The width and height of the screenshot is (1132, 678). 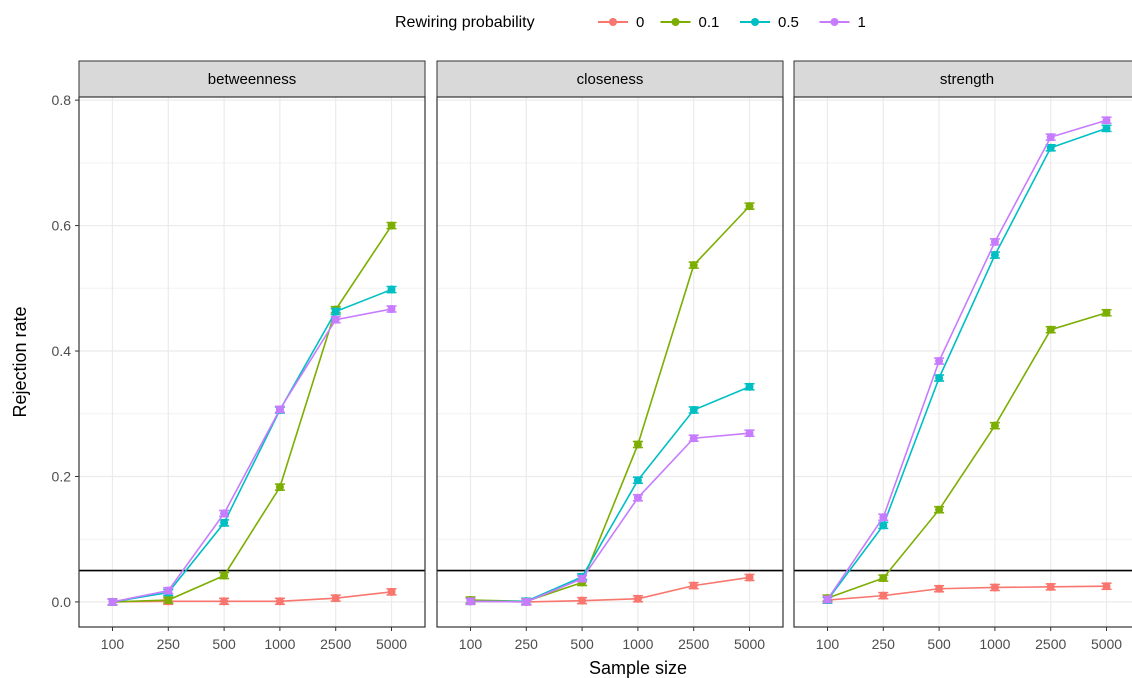 What do you see at coordinates (862, 22) in the screenshot?
I see `legend-label: 1` at bounding box center [862, 22].